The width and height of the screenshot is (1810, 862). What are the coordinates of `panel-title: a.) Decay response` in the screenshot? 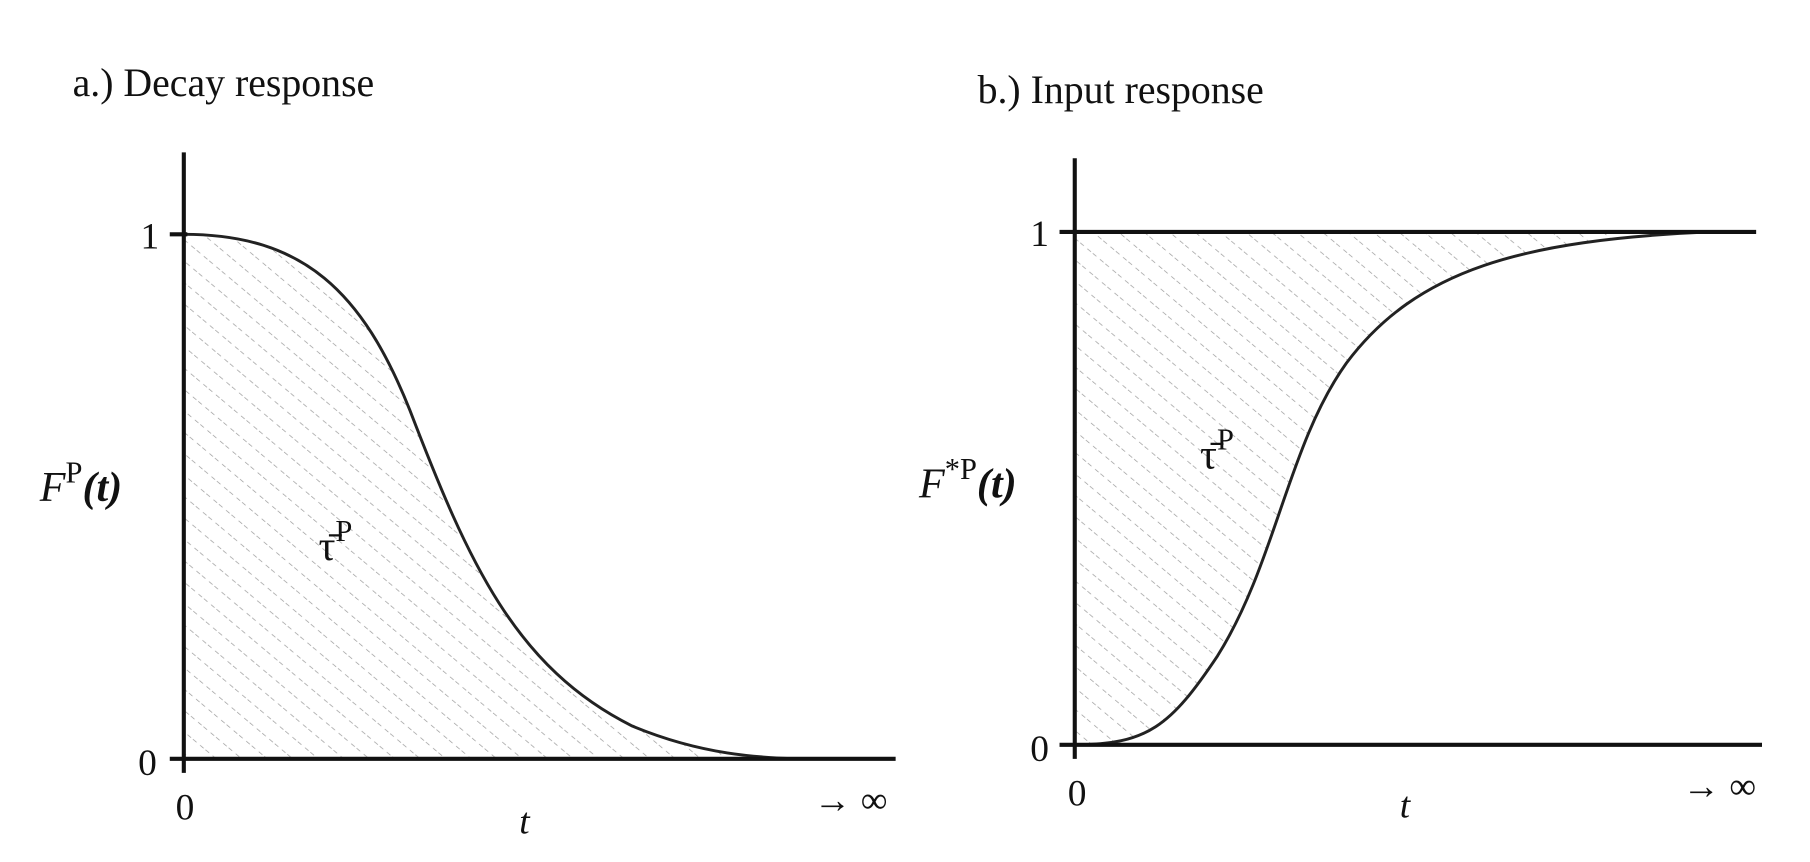 It's located at (224, 83).